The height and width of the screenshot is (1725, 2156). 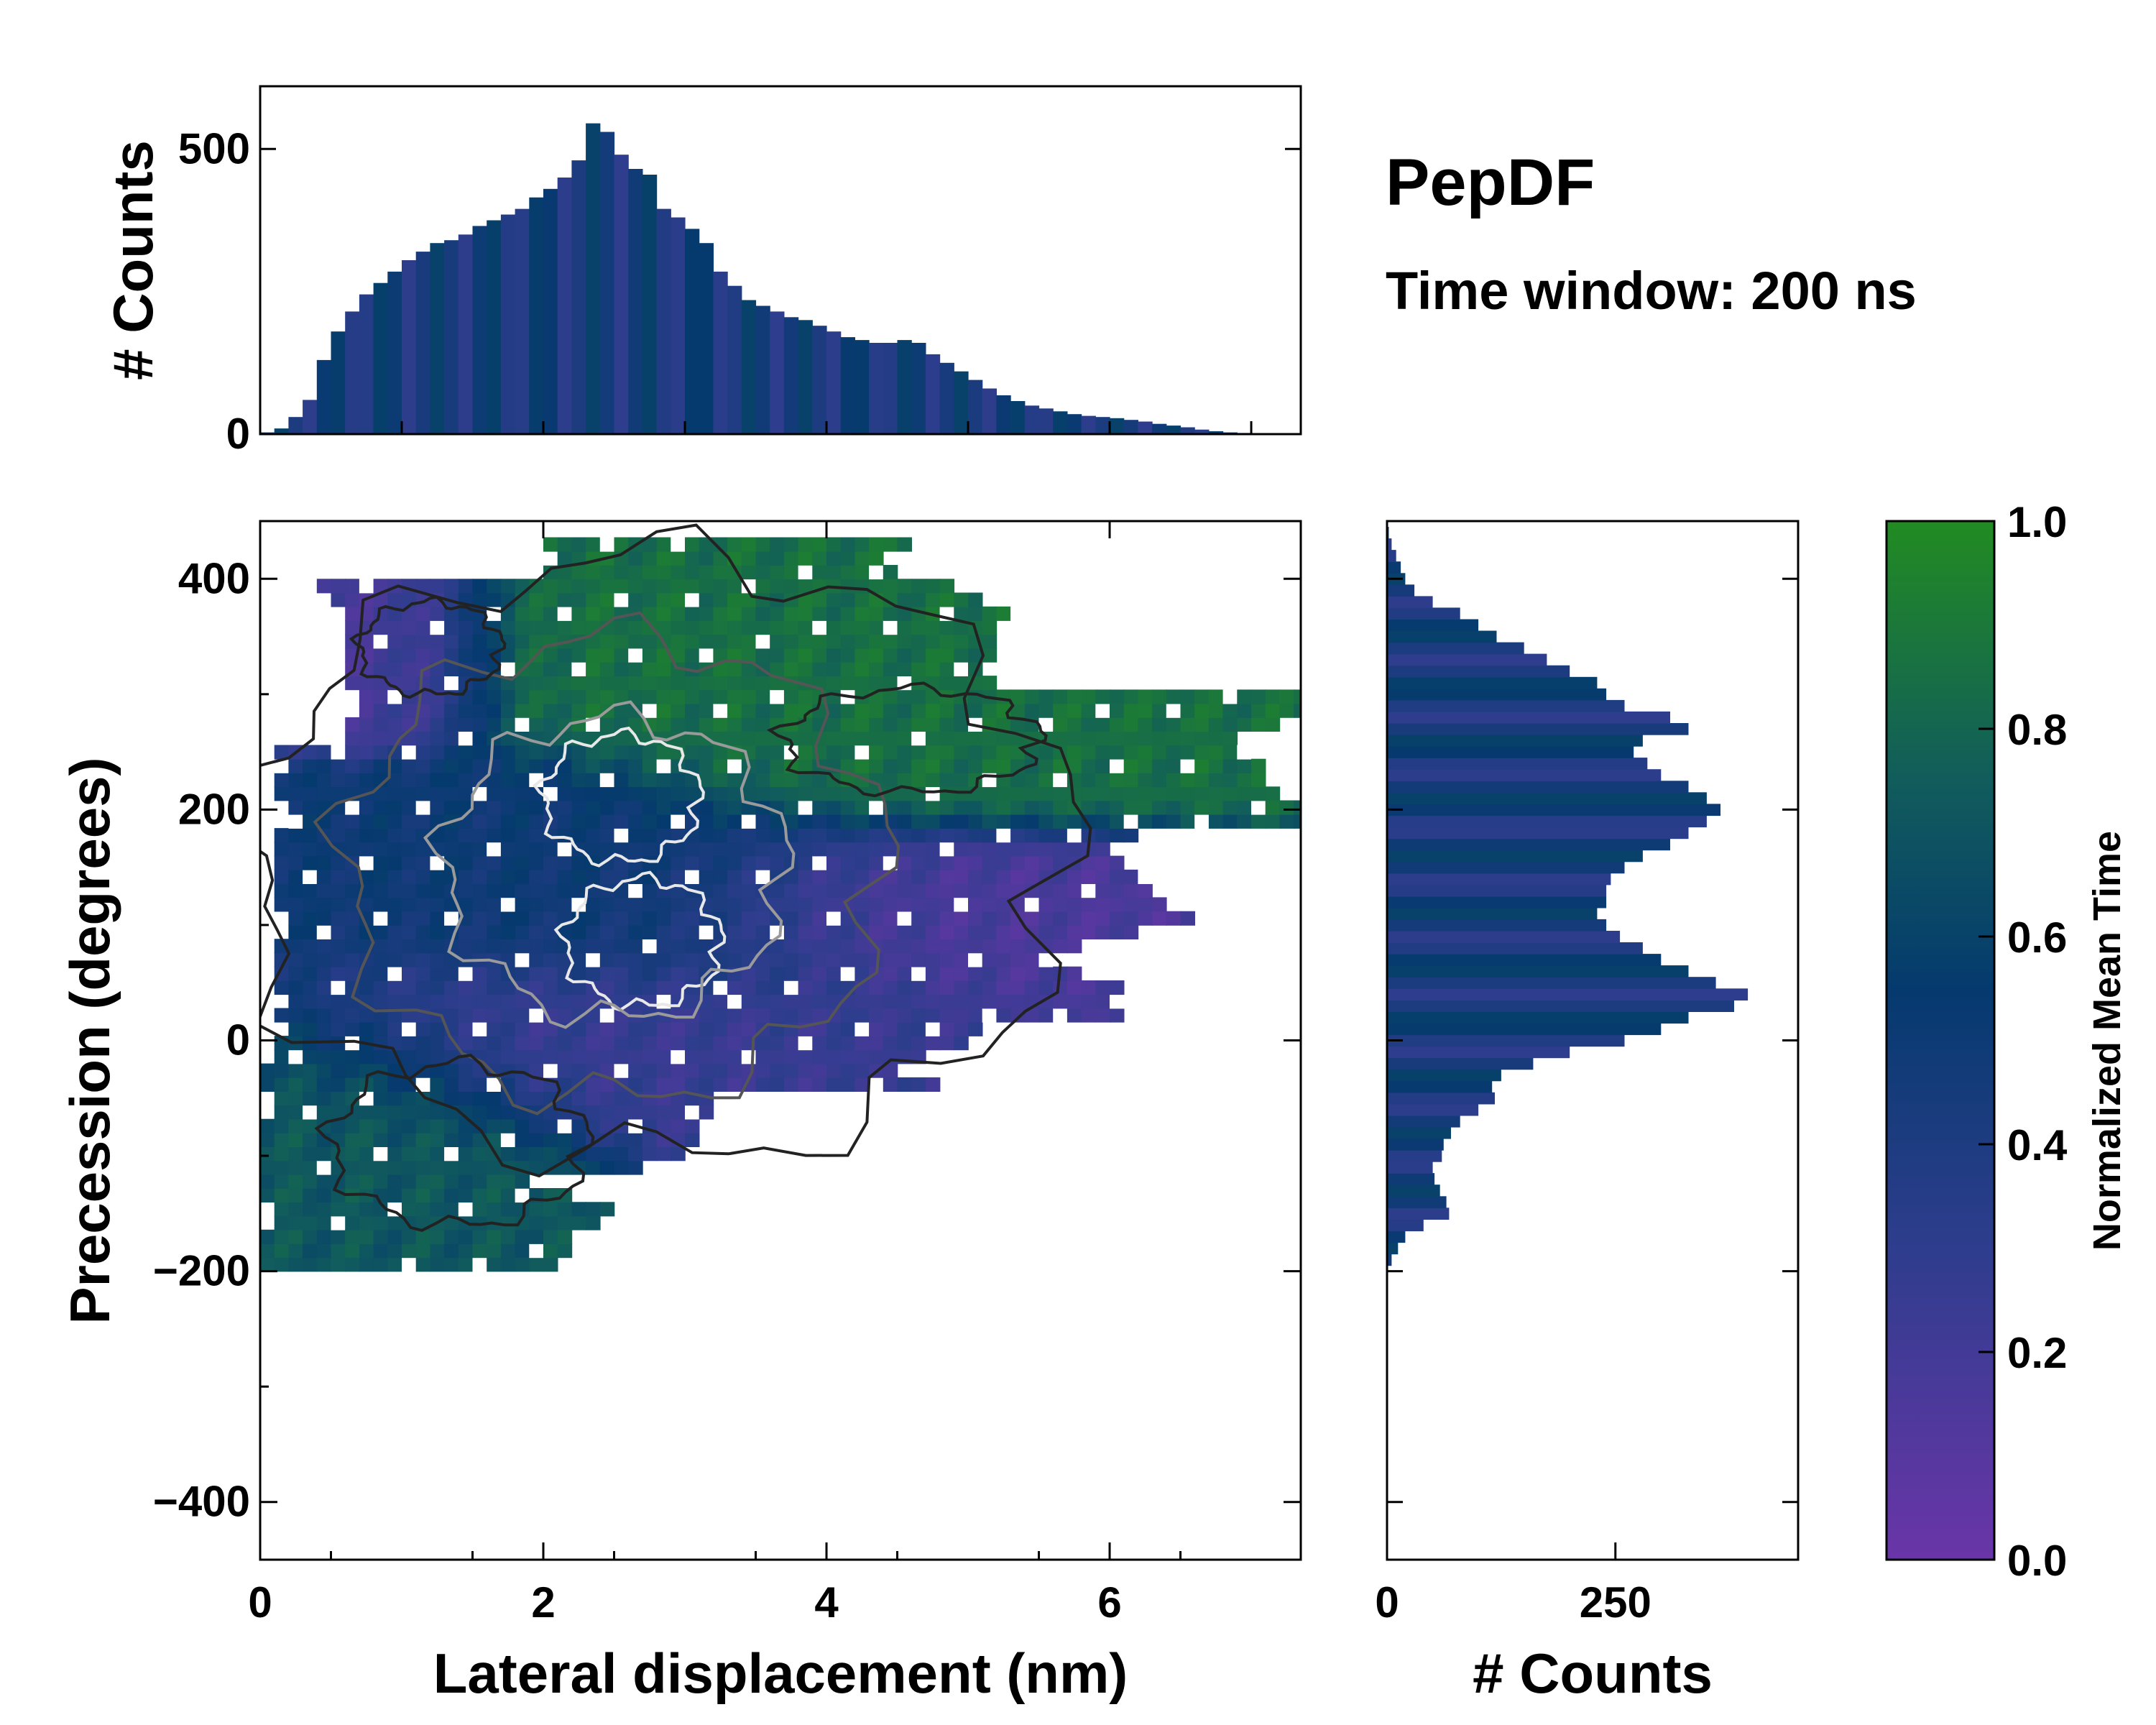 What do you see at coordinates (2037, 730) in the screenshot?
I see `colorbar-tick-label: 0.8` at bounding box center [2037, 730].